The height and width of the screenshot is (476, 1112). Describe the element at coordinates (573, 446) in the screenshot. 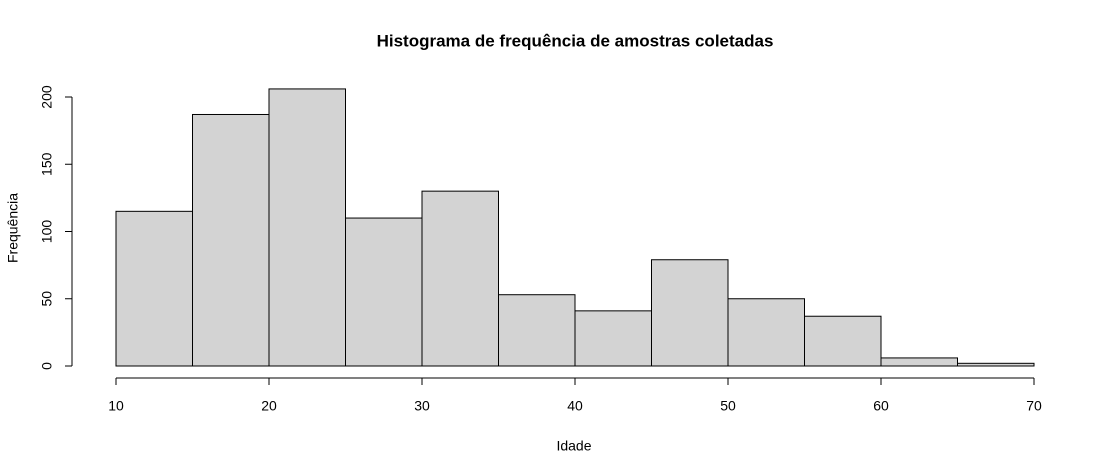

I see `x-axis-label: Idade` at that location.